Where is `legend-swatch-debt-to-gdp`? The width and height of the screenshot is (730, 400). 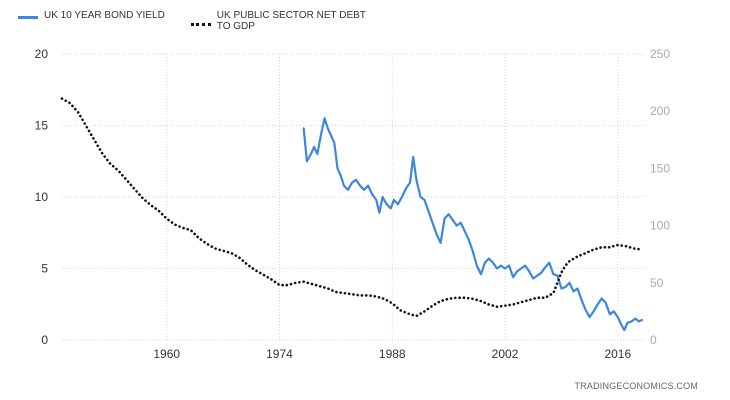
legend-swatch-debt-to-gdp is located at coordinates (200, 24).